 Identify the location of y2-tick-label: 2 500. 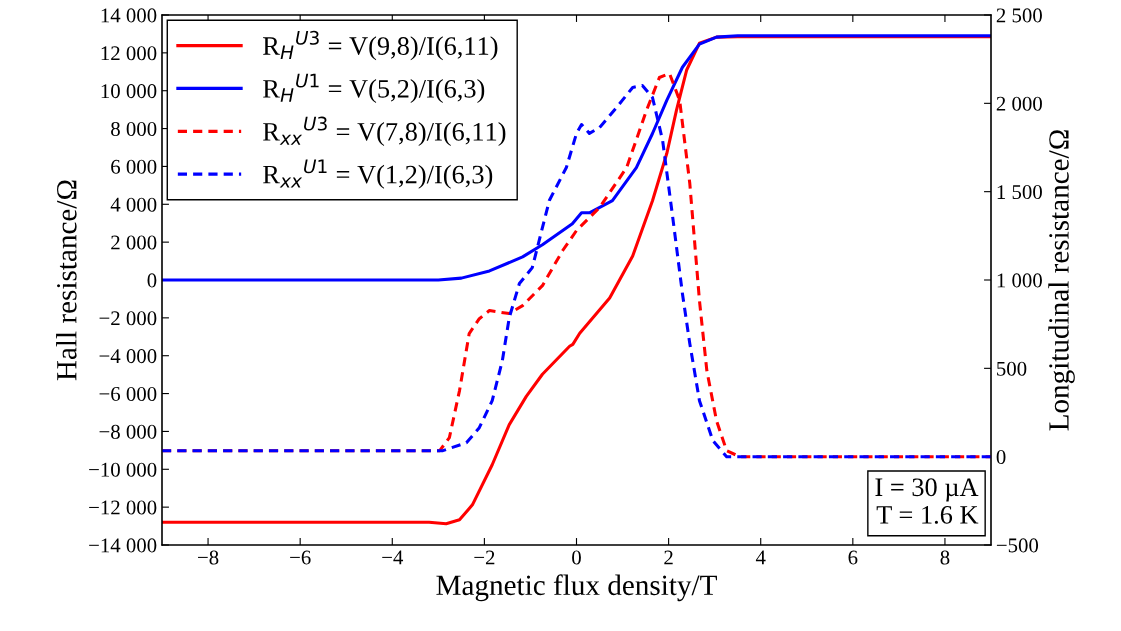
(1019, 15).